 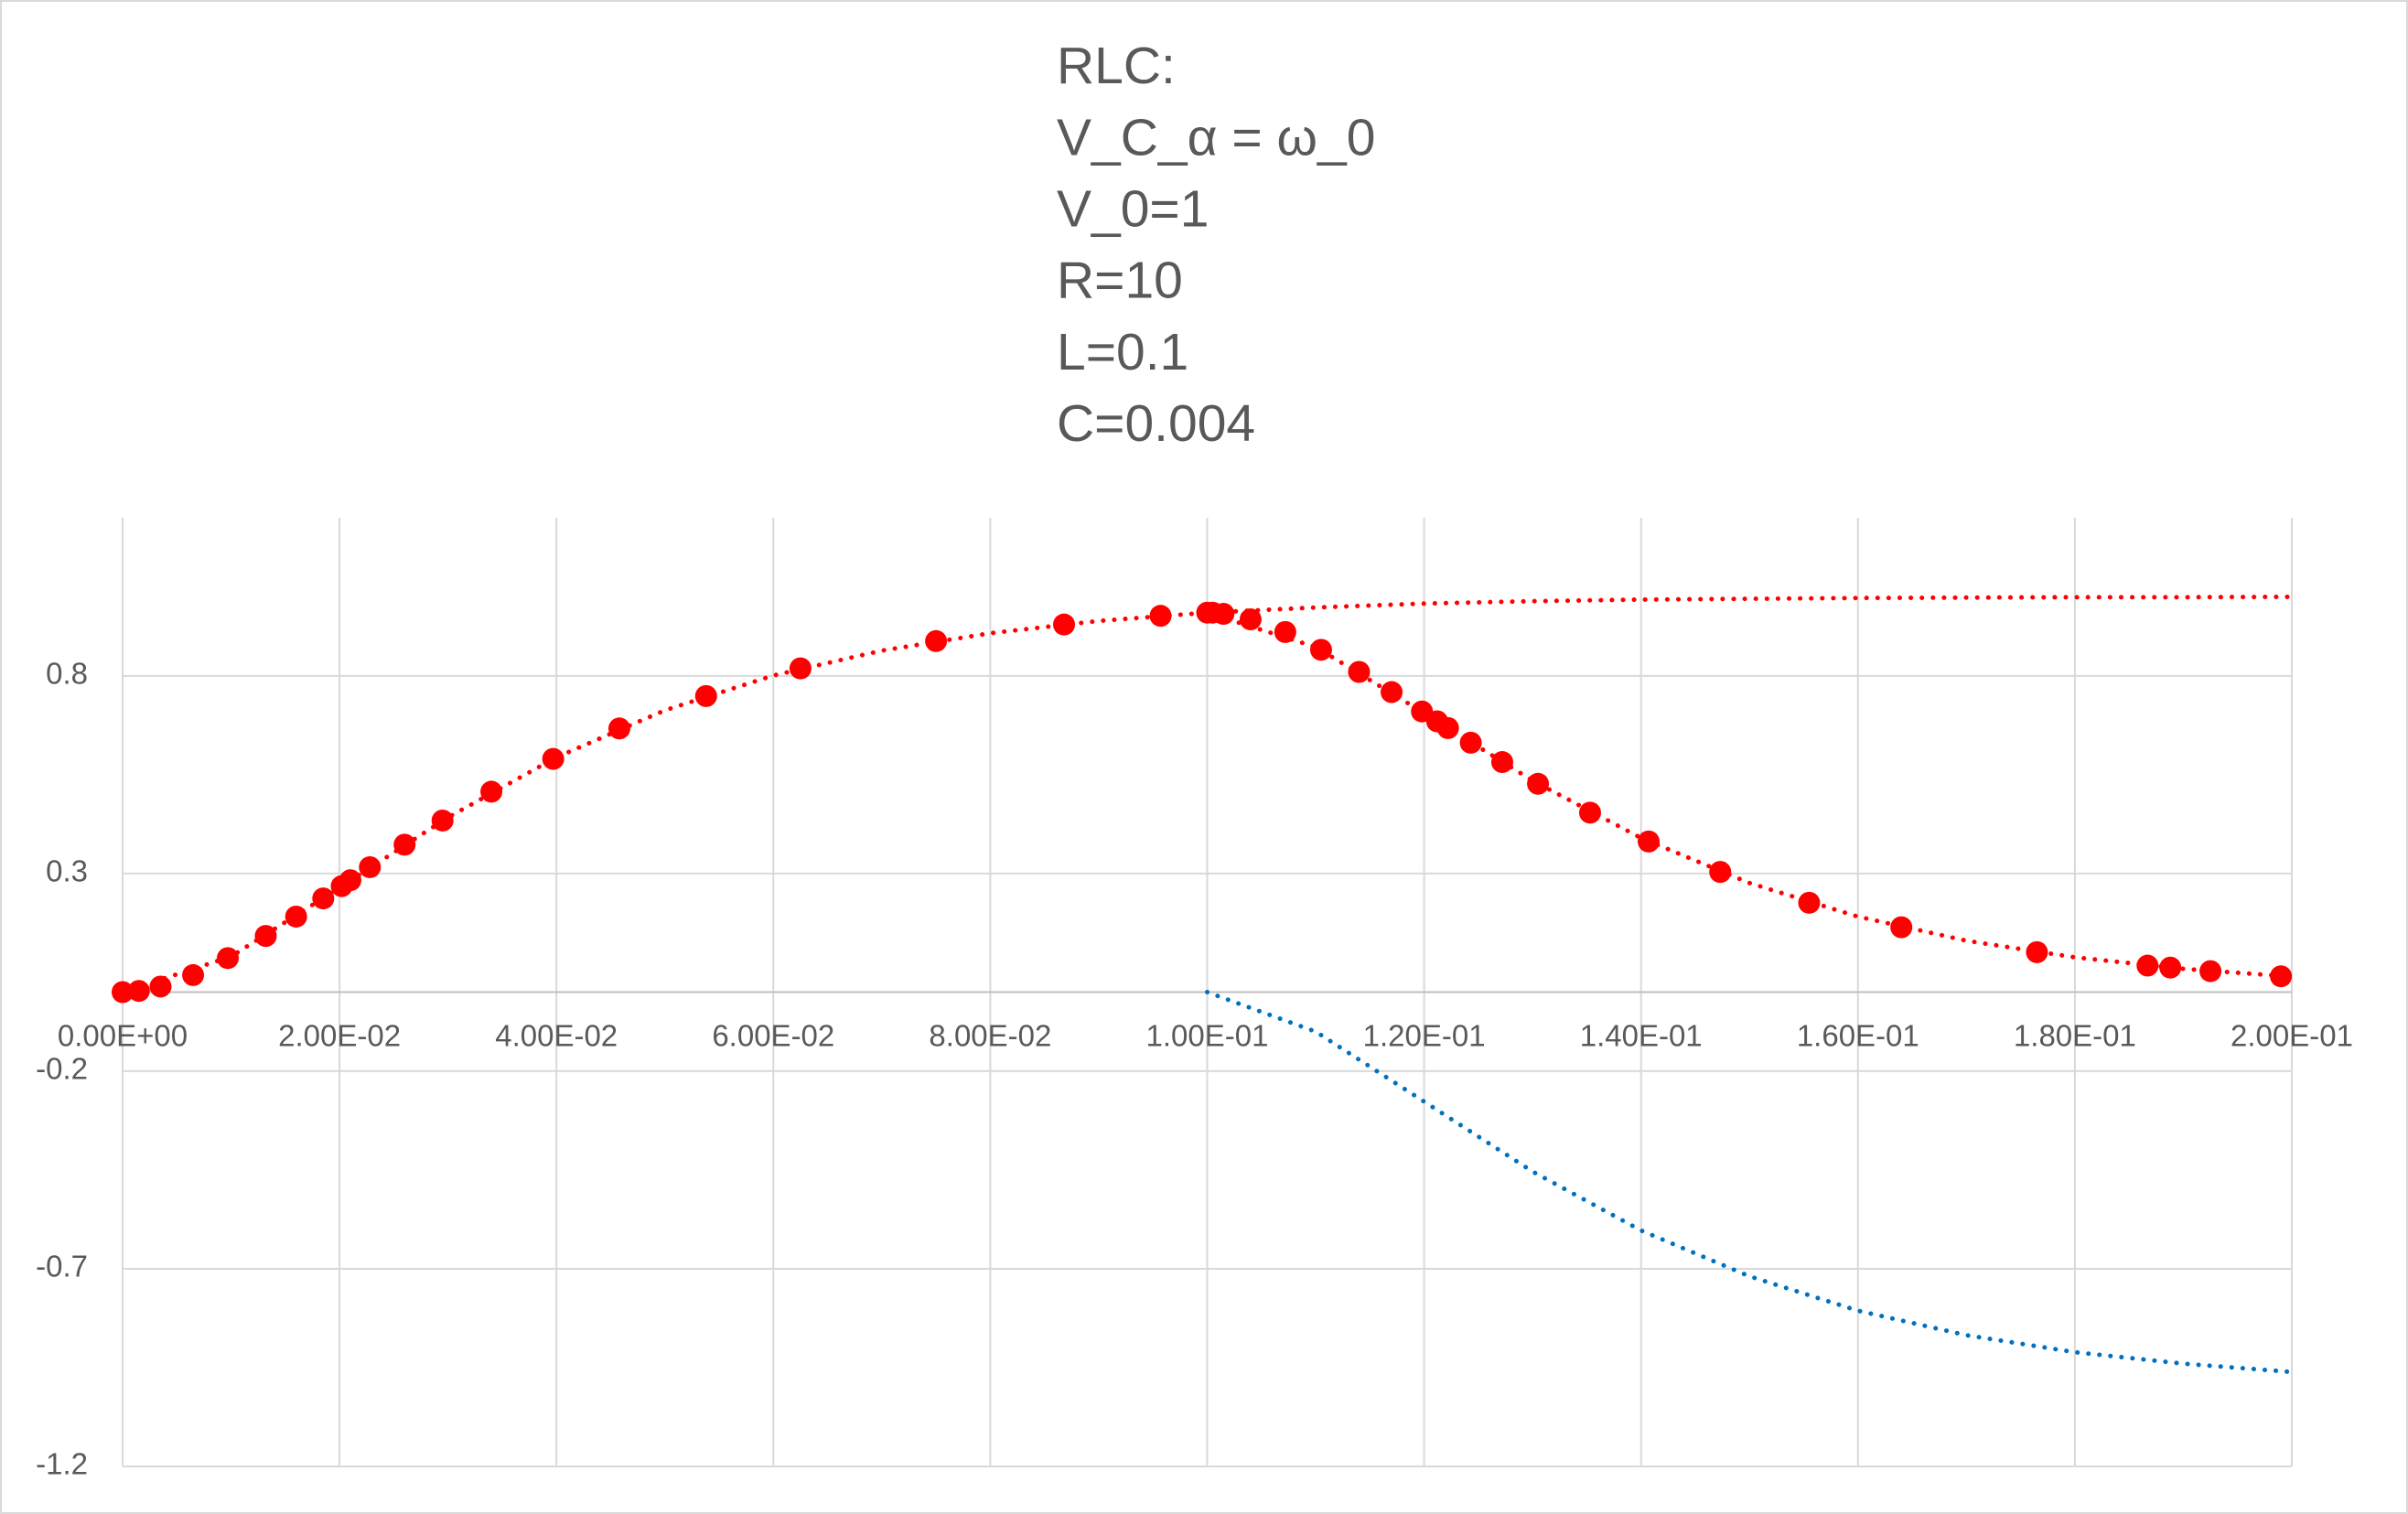 What do you see at coordinates (1156, 423) in the screenshot?
I see `chart-title: C=0.004` at bounding box center [1156, 423].